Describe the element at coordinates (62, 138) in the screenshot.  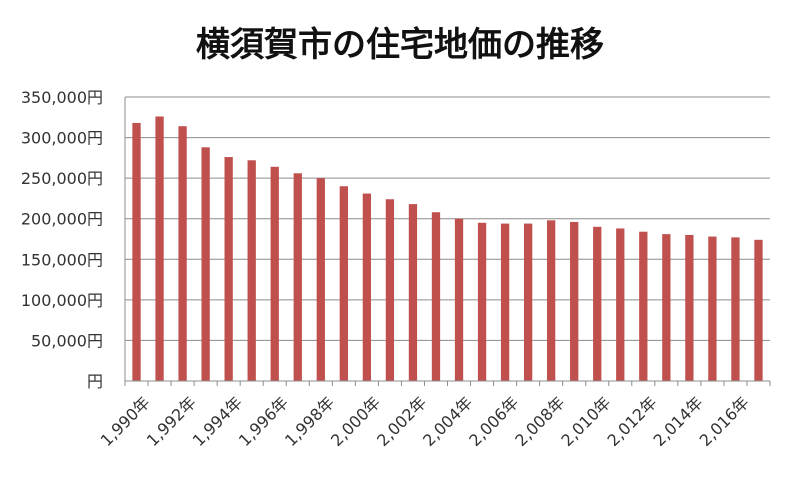
I see `y-tick-label: 300,000円` at that location.